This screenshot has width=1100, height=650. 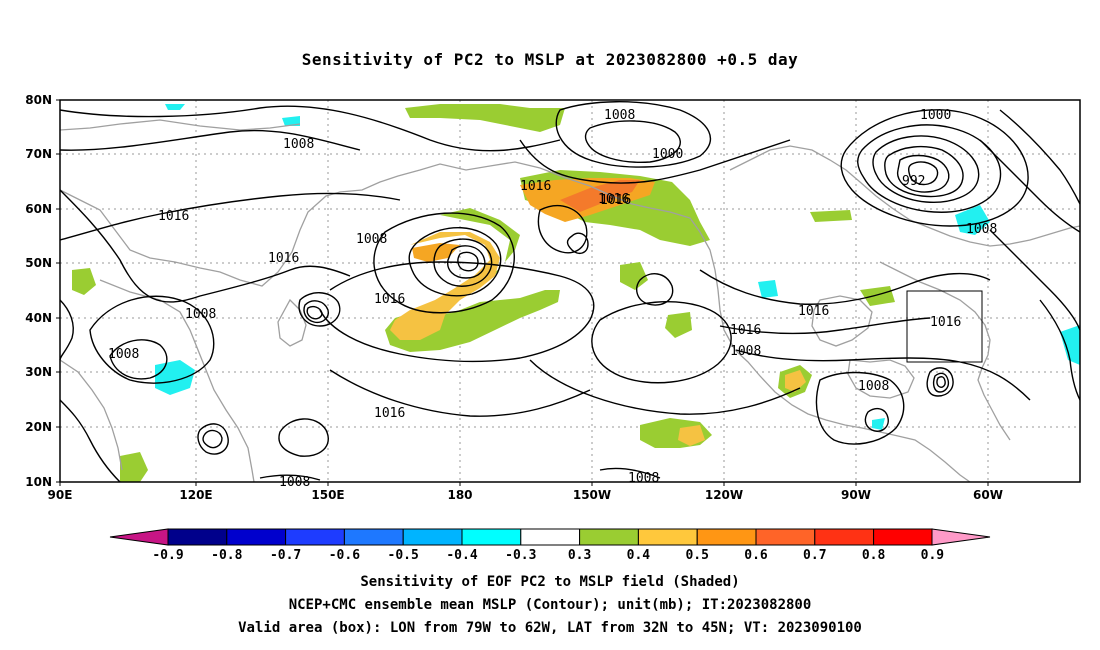 What do you see at coordinates (525, 495) in the screenshot?
I see `longitude-axis: 90E 120E 150E 180 150W 120W 90W 60W` at bounding box center [525, 495].